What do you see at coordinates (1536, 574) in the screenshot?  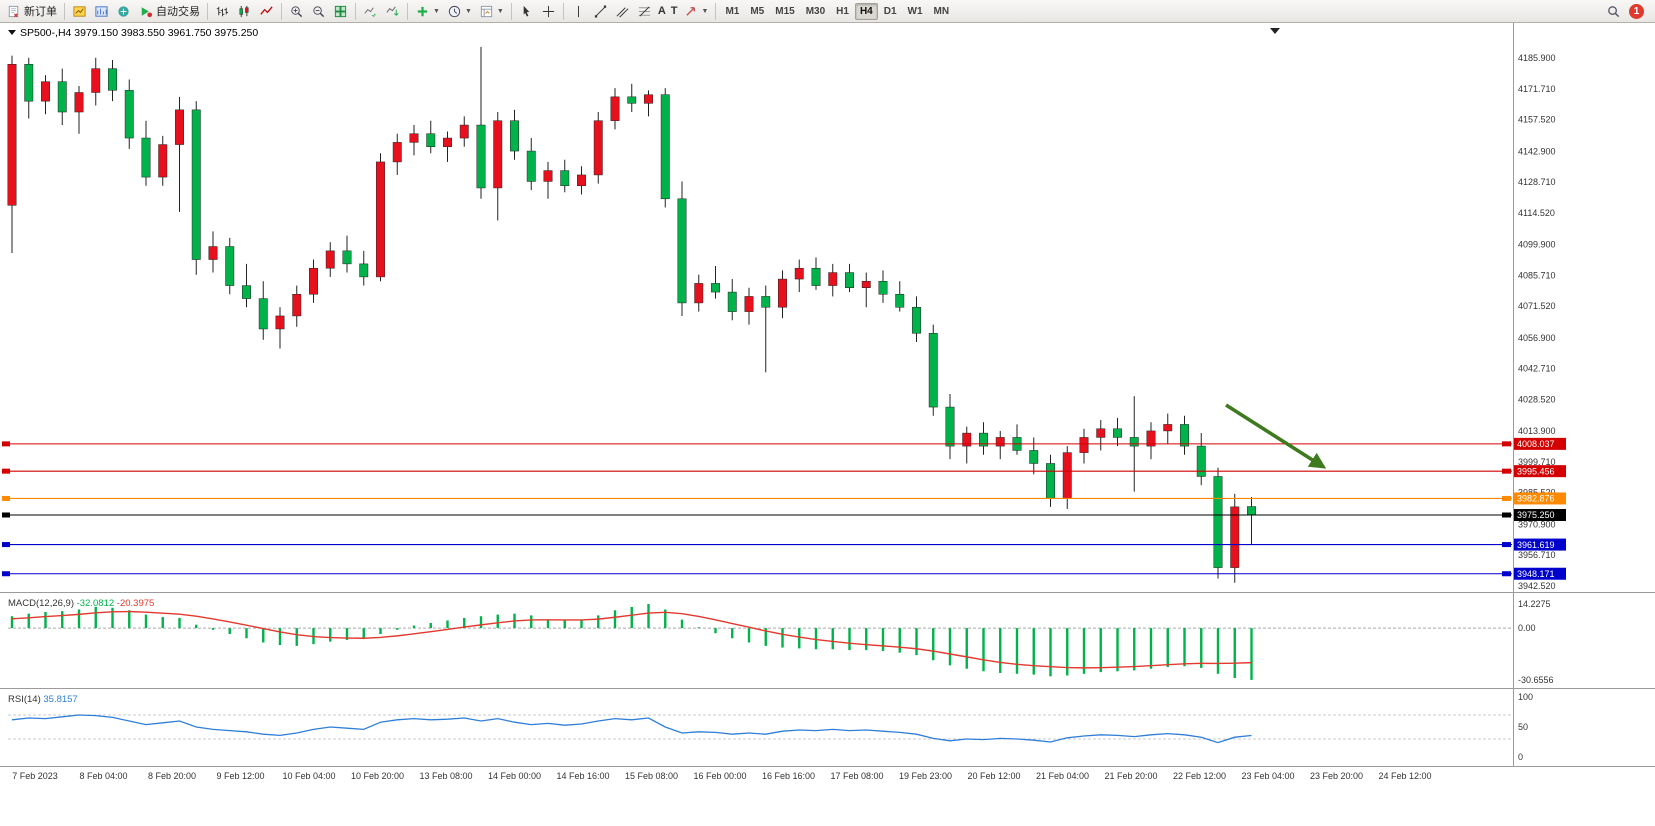 I see `price-badge-label: 3948.171` at bounding box center [1536, 574].